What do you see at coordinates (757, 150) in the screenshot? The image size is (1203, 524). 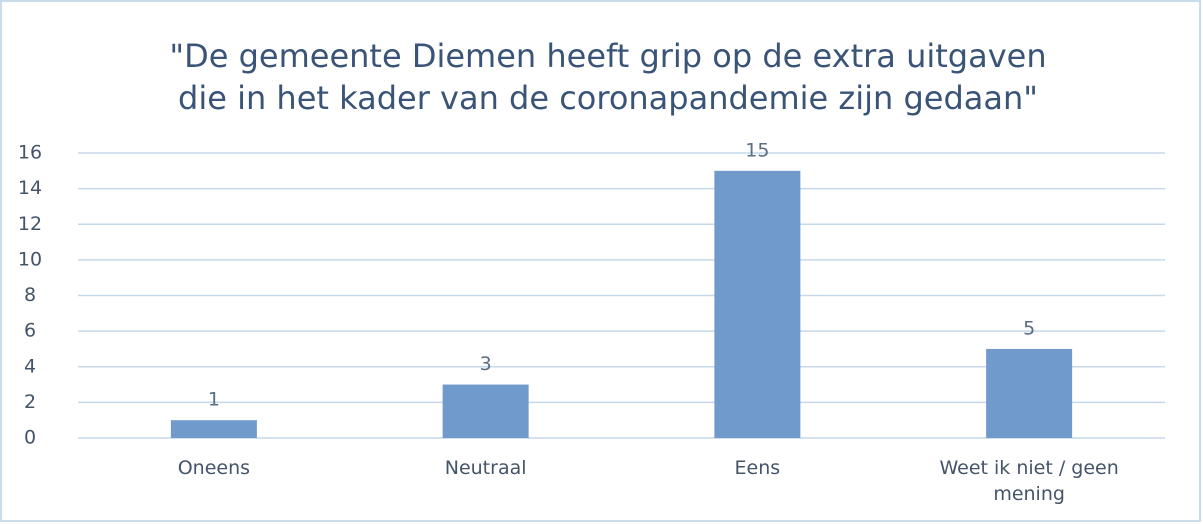 I see `data-label: 15` at bounding box center [757, 150].